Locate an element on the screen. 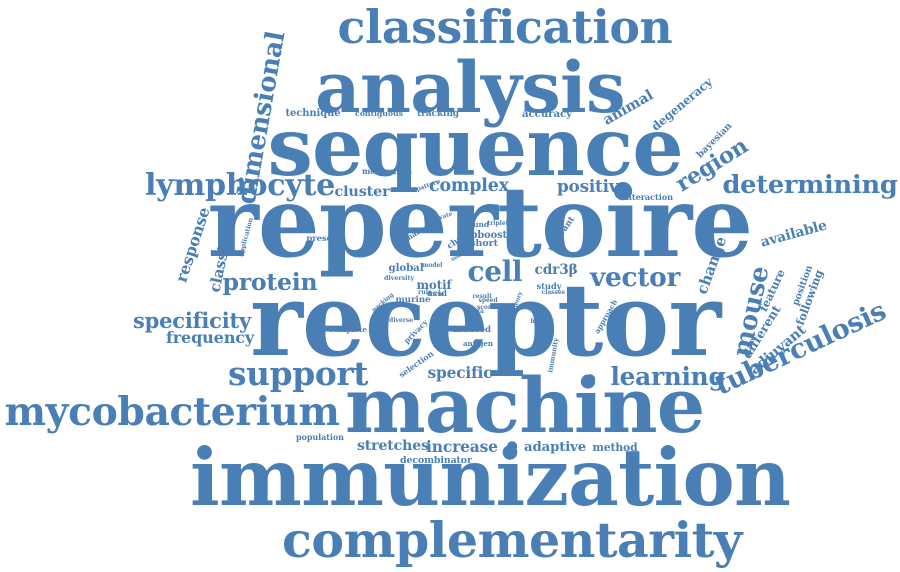 The height and width of the screenshot is (572, 900). word-decombinator: decombinator is located at coordinates (436, 460).